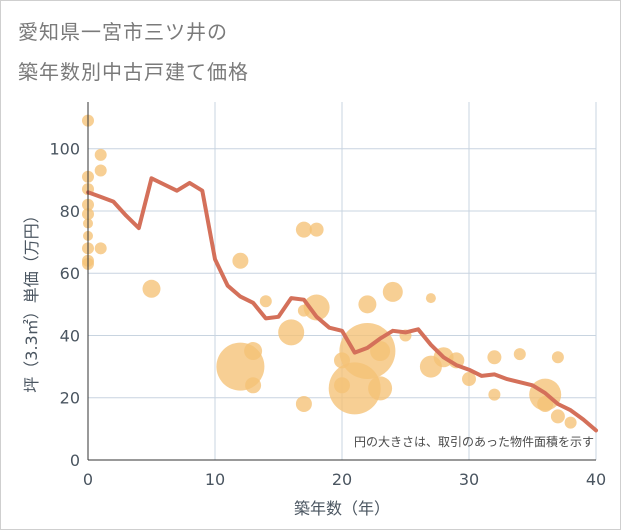  What do you see at coordinates (31, 299) in the screenshot?
I see `y-axis-label: 坪（3.3㎡）単価（万円）` at bounding box center [31, 299].